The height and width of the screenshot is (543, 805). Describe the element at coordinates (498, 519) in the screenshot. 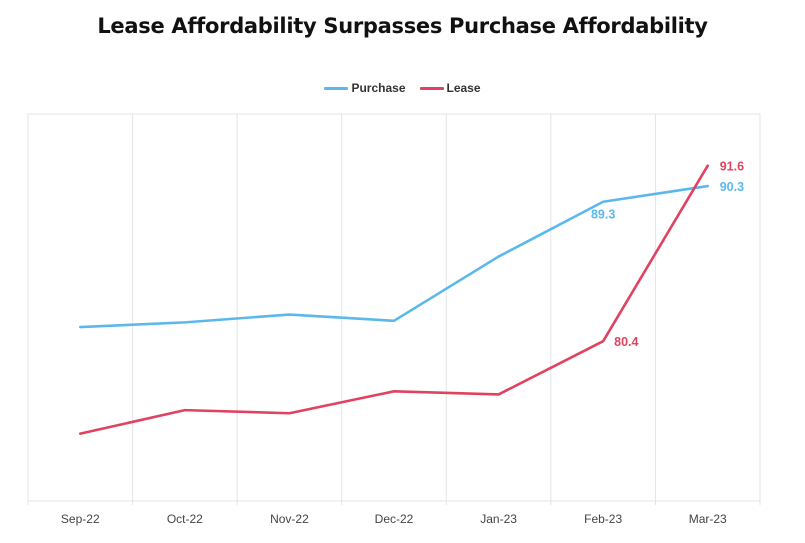

I see `x-tick-label: Jan-23` at that location.